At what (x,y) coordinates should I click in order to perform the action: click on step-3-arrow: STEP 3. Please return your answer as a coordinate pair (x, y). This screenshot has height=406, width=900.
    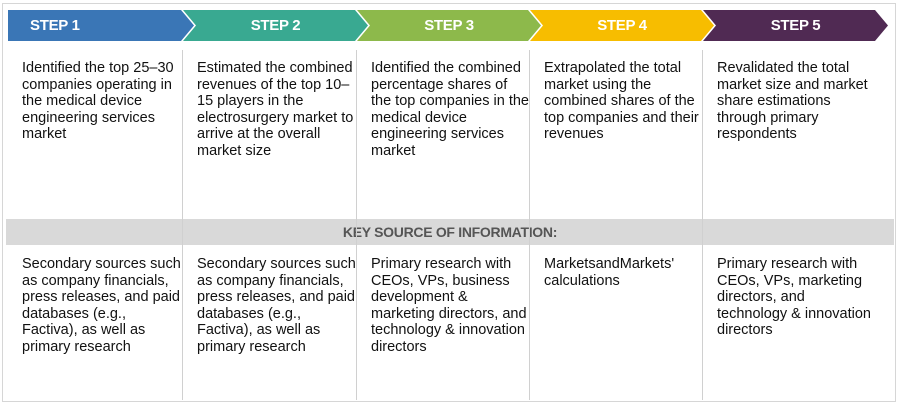
    Looking at the image, I should click on (449, 25).